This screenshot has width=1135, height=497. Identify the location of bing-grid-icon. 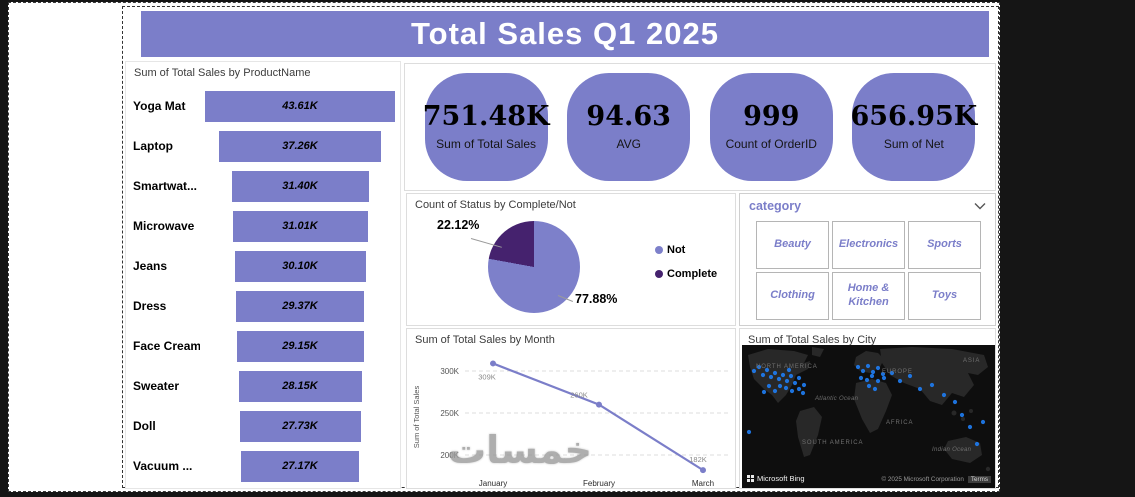
(750, 478).